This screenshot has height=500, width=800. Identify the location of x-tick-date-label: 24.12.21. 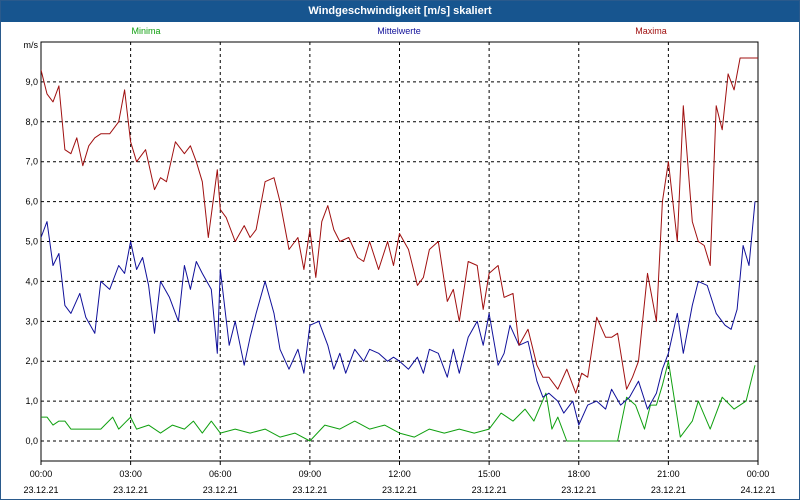
(757, 490).